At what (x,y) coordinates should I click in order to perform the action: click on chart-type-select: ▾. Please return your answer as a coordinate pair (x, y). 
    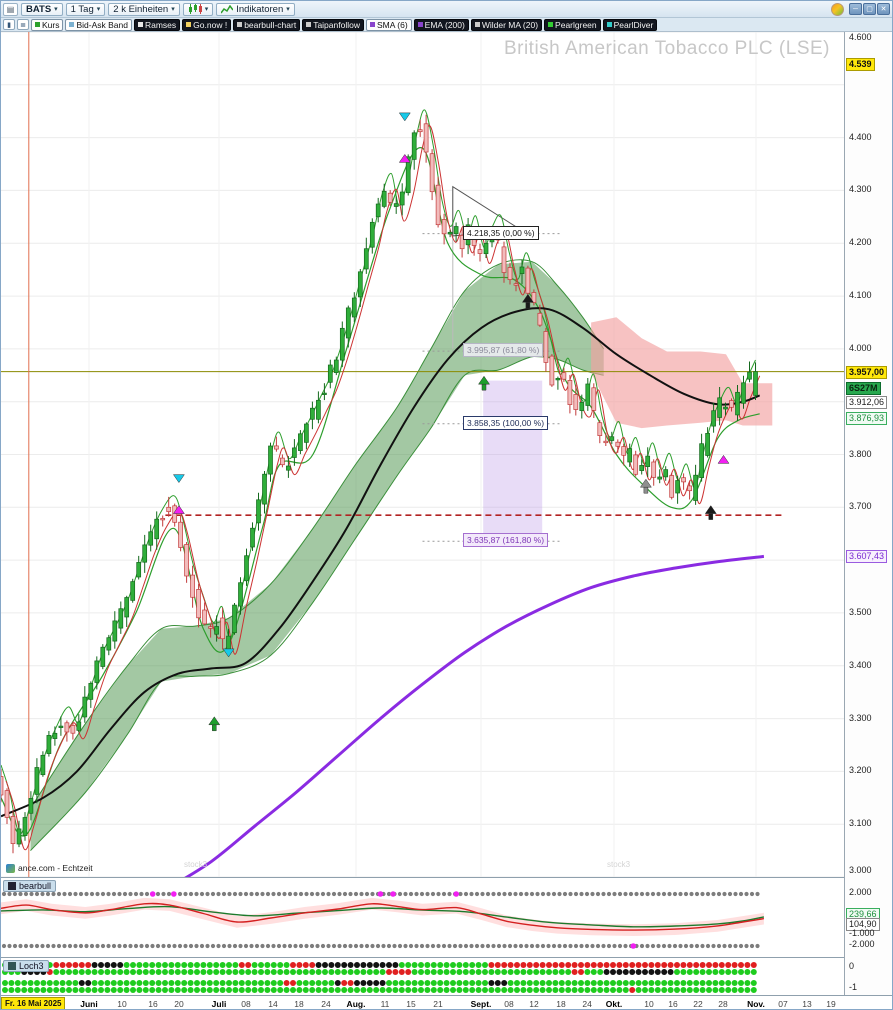
    Looking at the image, I should click on (198, 9).